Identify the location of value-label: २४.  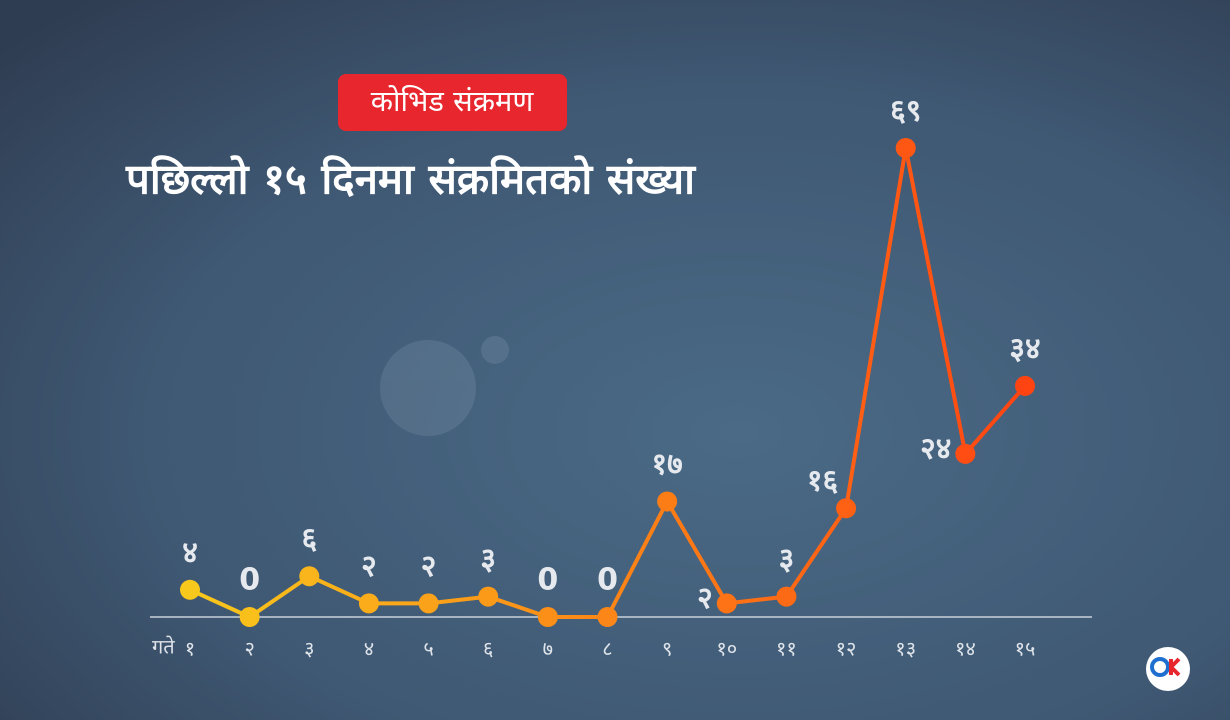
(935, 448).